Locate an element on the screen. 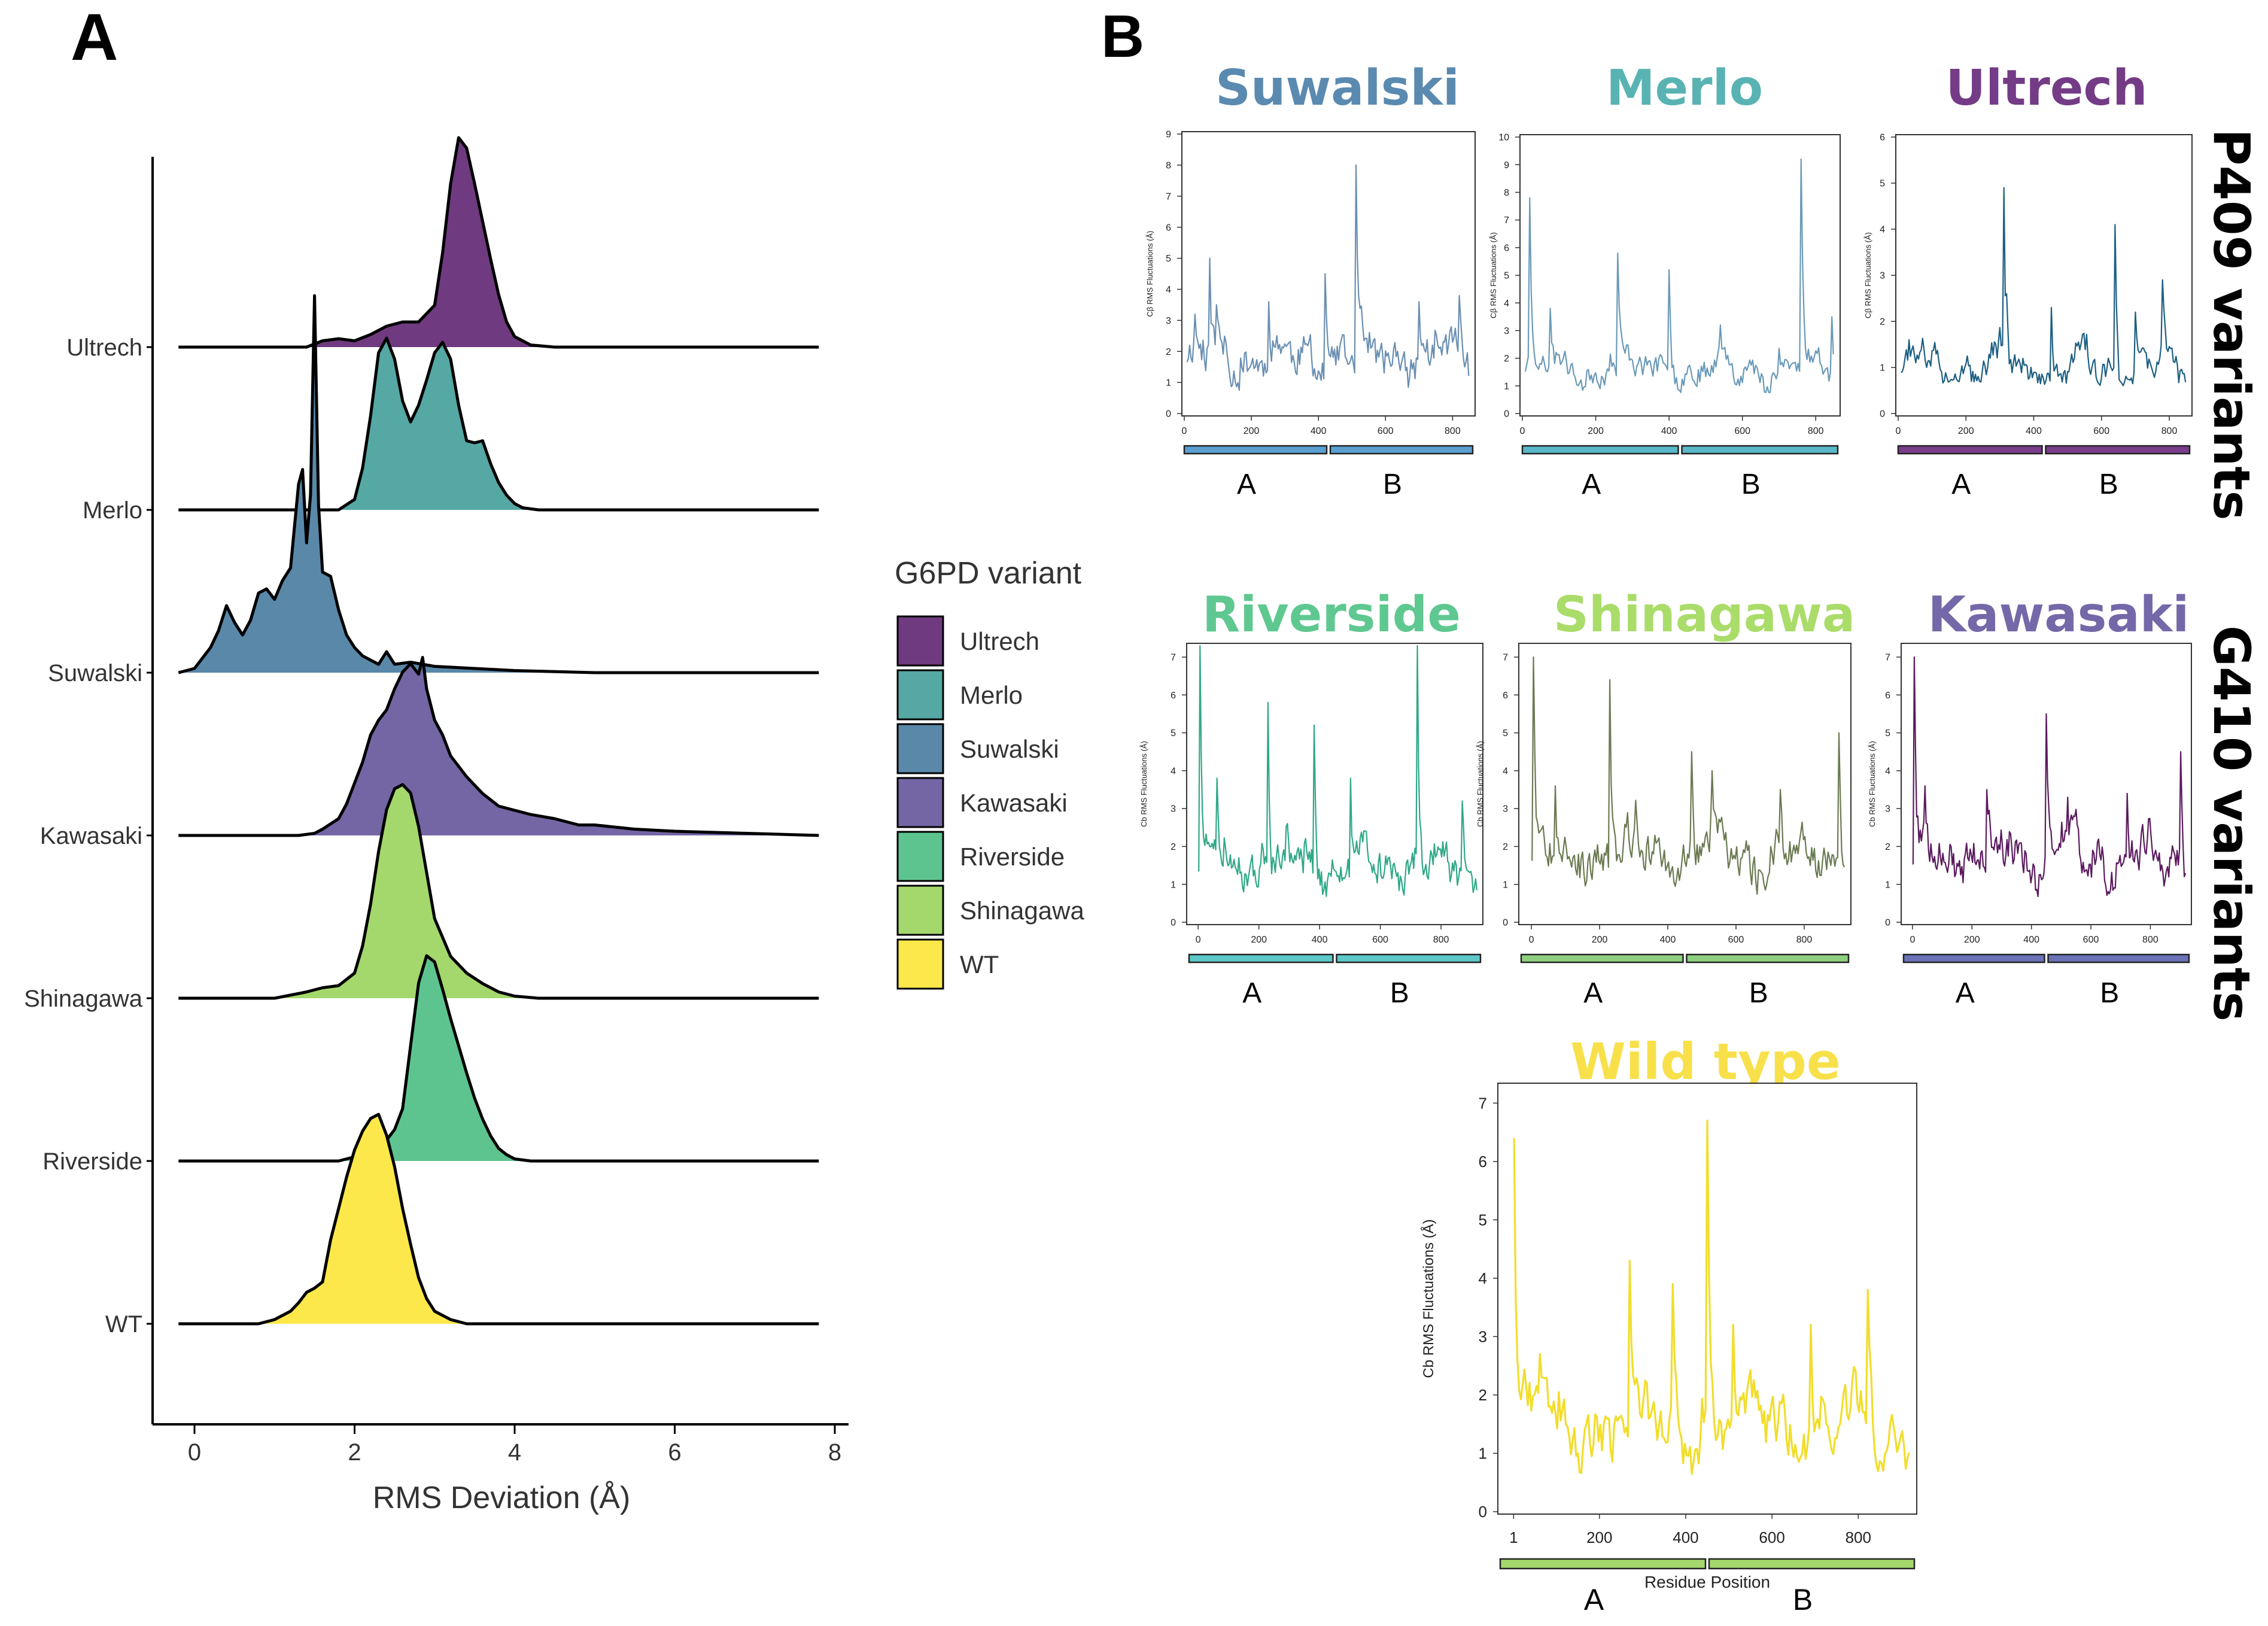  ridge-line-suwalski is located at coordinates (498, 484).